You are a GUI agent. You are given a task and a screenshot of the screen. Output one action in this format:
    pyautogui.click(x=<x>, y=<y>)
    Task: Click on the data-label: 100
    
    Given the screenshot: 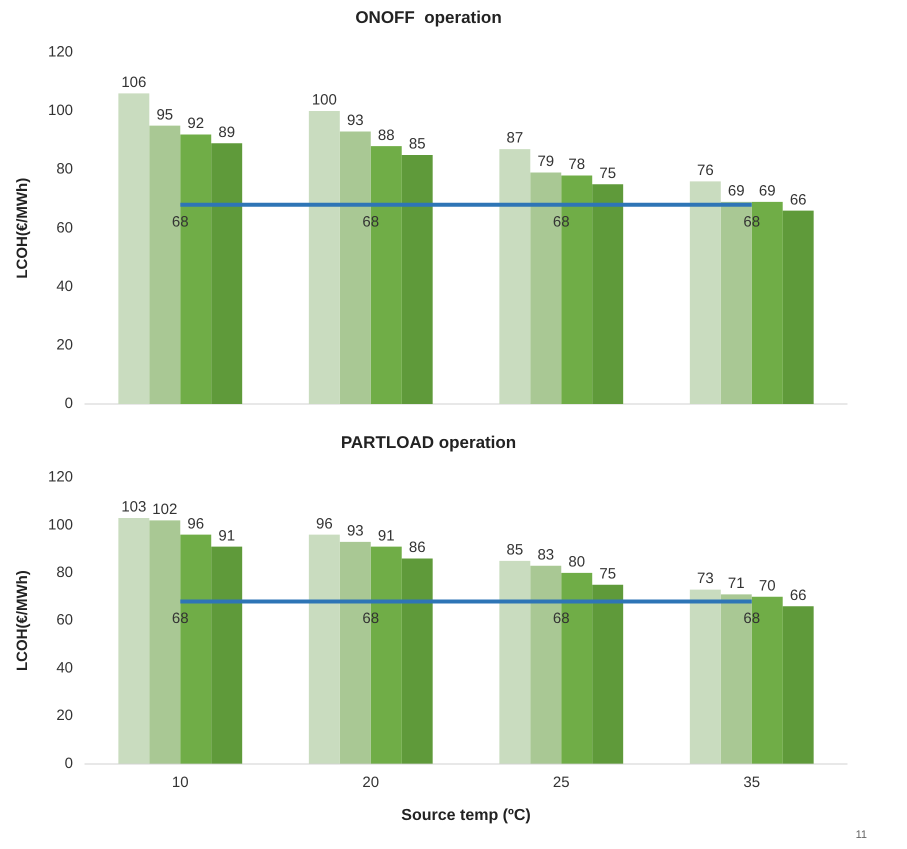 What is the action you would take?
    pyautogui.click(x=324, y=100)
    